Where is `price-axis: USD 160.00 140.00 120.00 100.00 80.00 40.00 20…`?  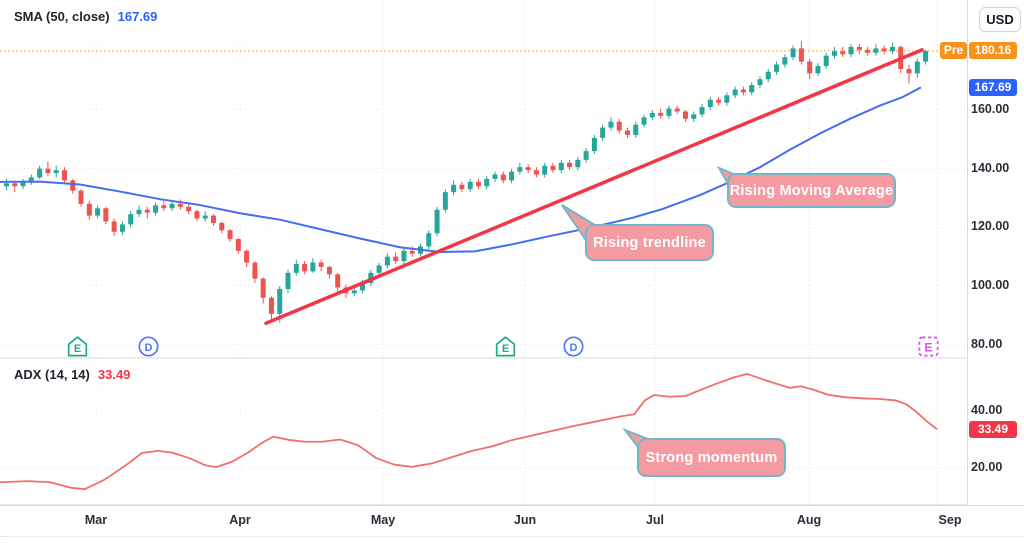
price-axis: USD 160.00 140.00 120.00 100.00 80.00 40.00 20… is located at coordinates (996, 267).